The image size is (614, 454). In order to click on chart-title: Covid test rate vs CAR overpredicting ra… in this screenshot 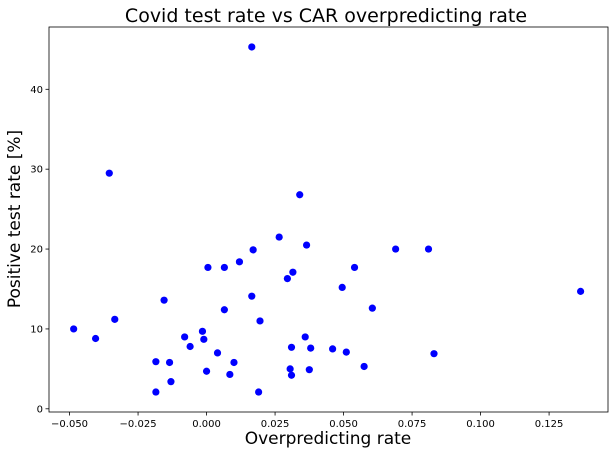, I will do `click(326, 16)`.